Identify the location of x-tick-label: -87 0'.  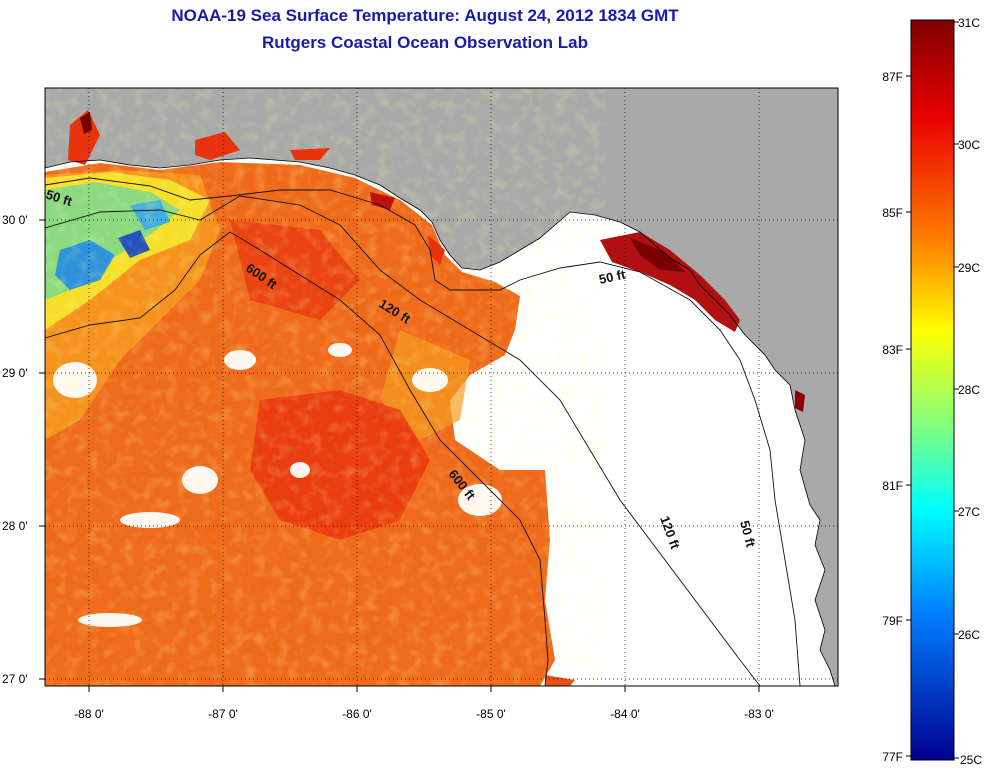
(223, 714).